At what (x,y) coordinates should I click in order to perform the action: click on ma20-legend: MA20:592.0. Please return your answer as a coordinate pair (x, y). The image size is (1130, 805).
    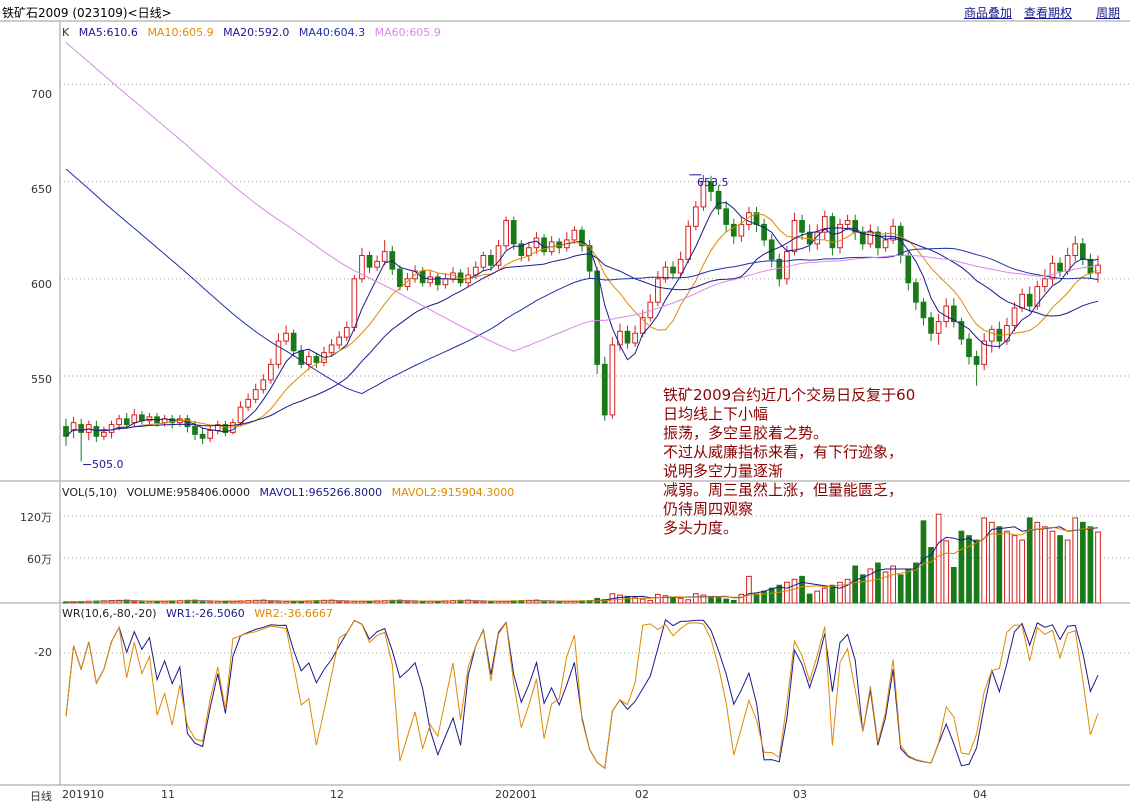
    Looking at the image, I should click on (256, 32).